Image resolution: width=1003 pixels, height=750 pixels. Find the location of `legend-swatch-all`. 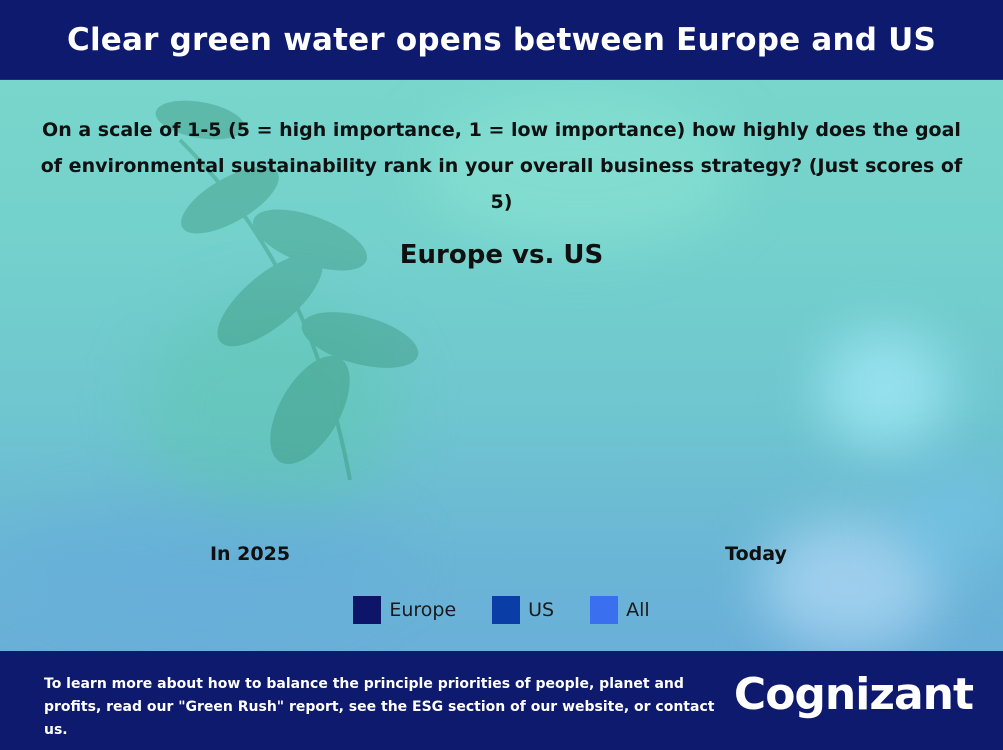

legend-swatch-all is located at coordinates (604, 610).